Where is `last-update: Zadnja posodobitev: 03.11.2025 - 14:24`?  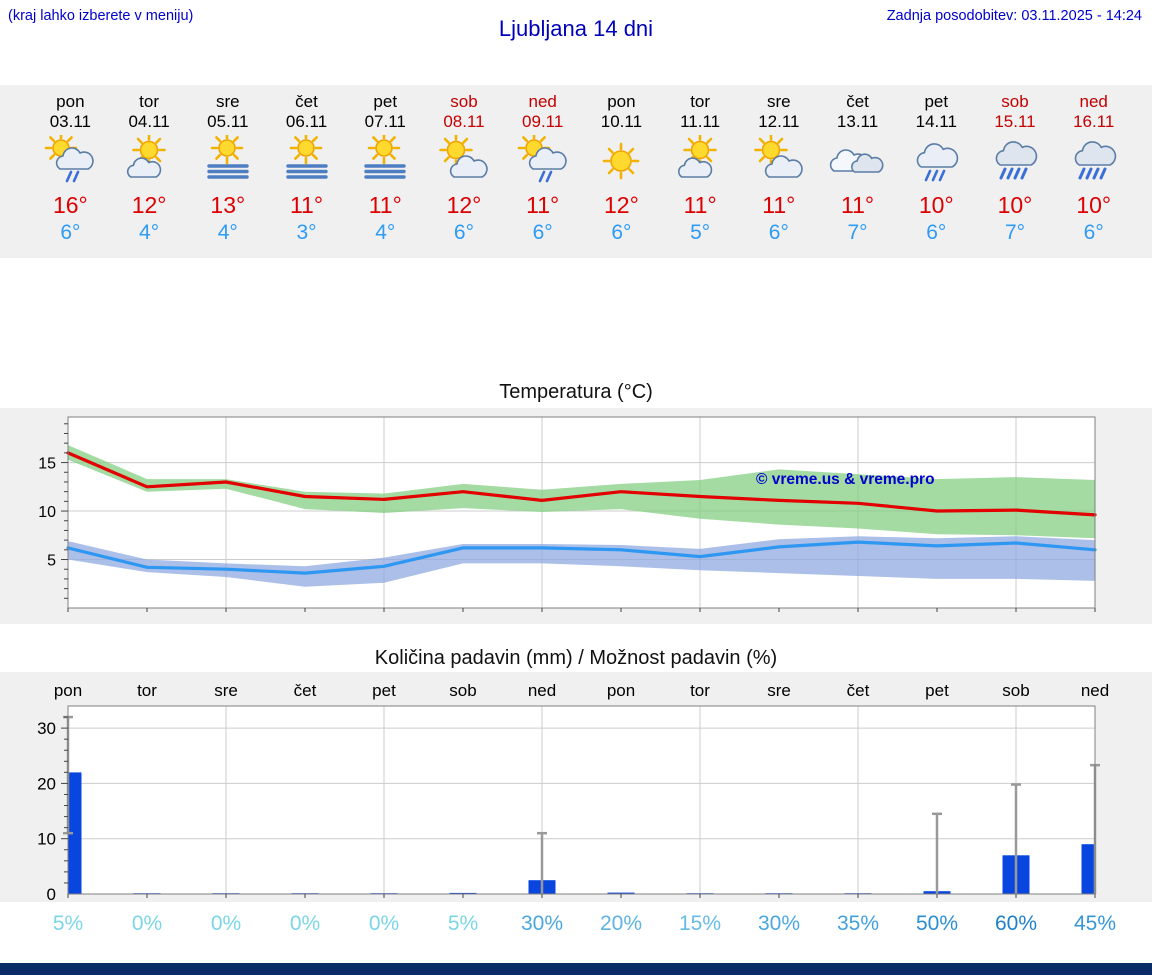
last-update: Zadnja posodobitev: 03.11.2025 - 14:24 is located at coordinates (1014, 16).